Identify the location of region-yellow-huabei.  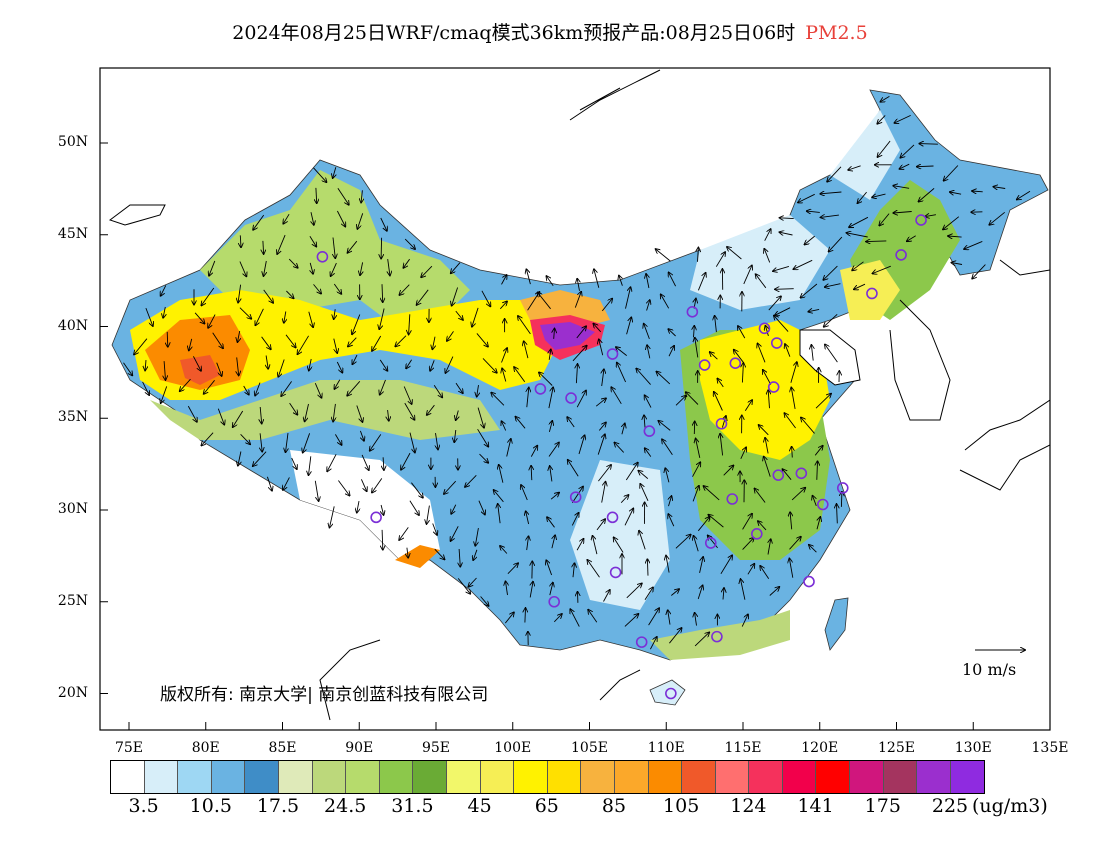
(765, 390).